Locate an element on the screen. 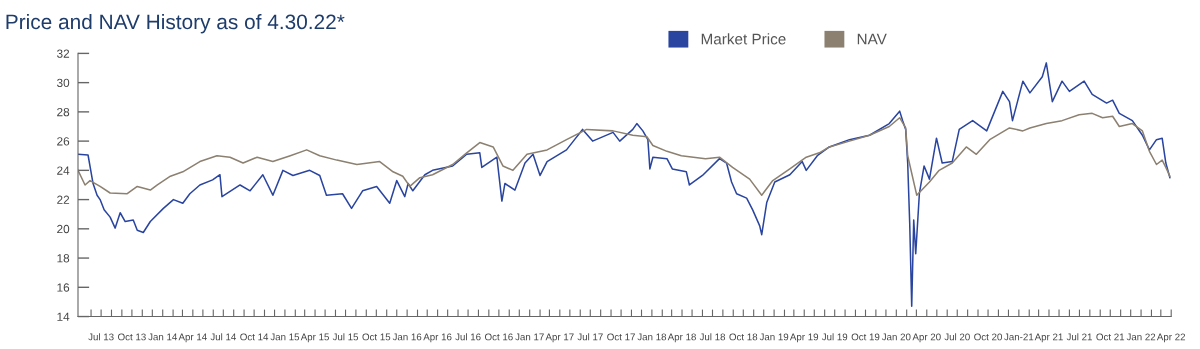  x-tick-label: Jul 14 is located at coordinates (223, 337).